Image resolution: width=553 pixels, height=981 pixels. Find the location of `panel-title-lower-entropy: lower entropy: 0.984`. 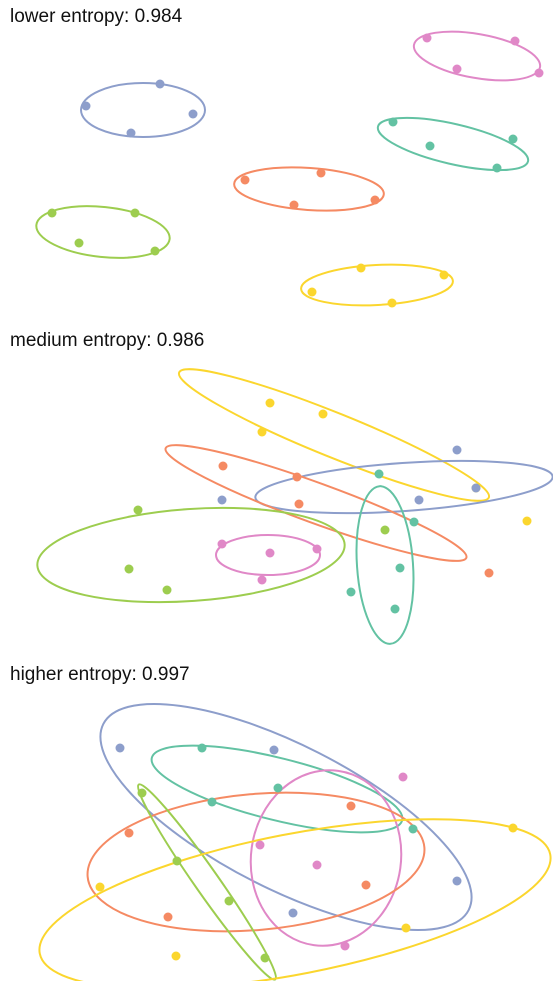

panel-title-lower-entropy: lower entropy: 0.984 is located at coordinates (96, 16).